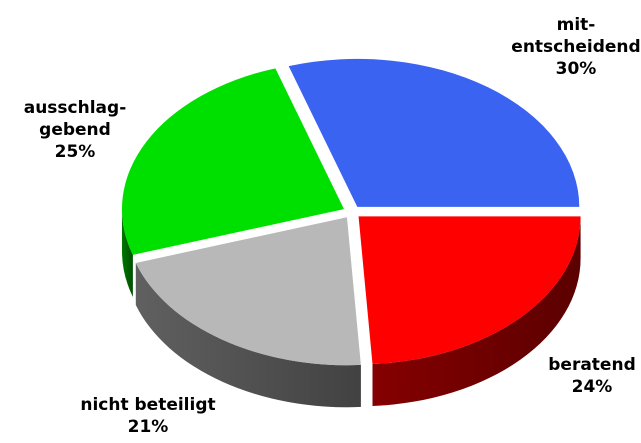 The width and height of the screenshot is (641, 443). What do you see at coordinates (75, 152) in the screenshot?
I see `slice-value-label: 25%` at bounding box center [75, 152].